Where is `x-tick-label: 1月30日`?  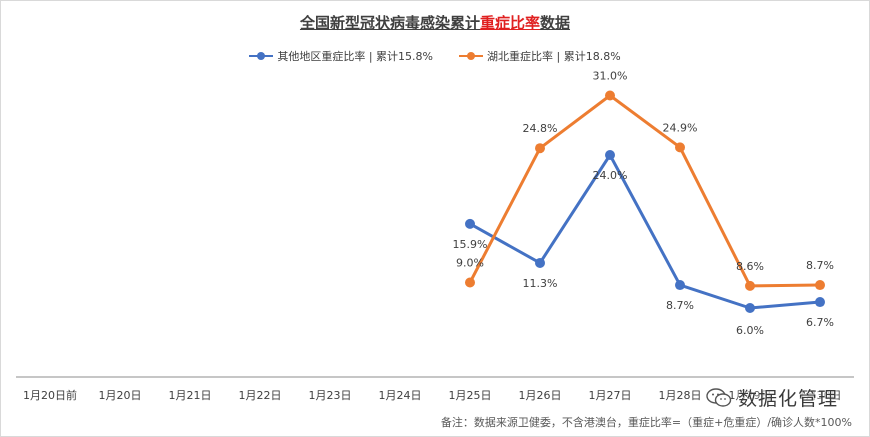
x-tick-label: 1月30日 is located at coordinates (820, 395).